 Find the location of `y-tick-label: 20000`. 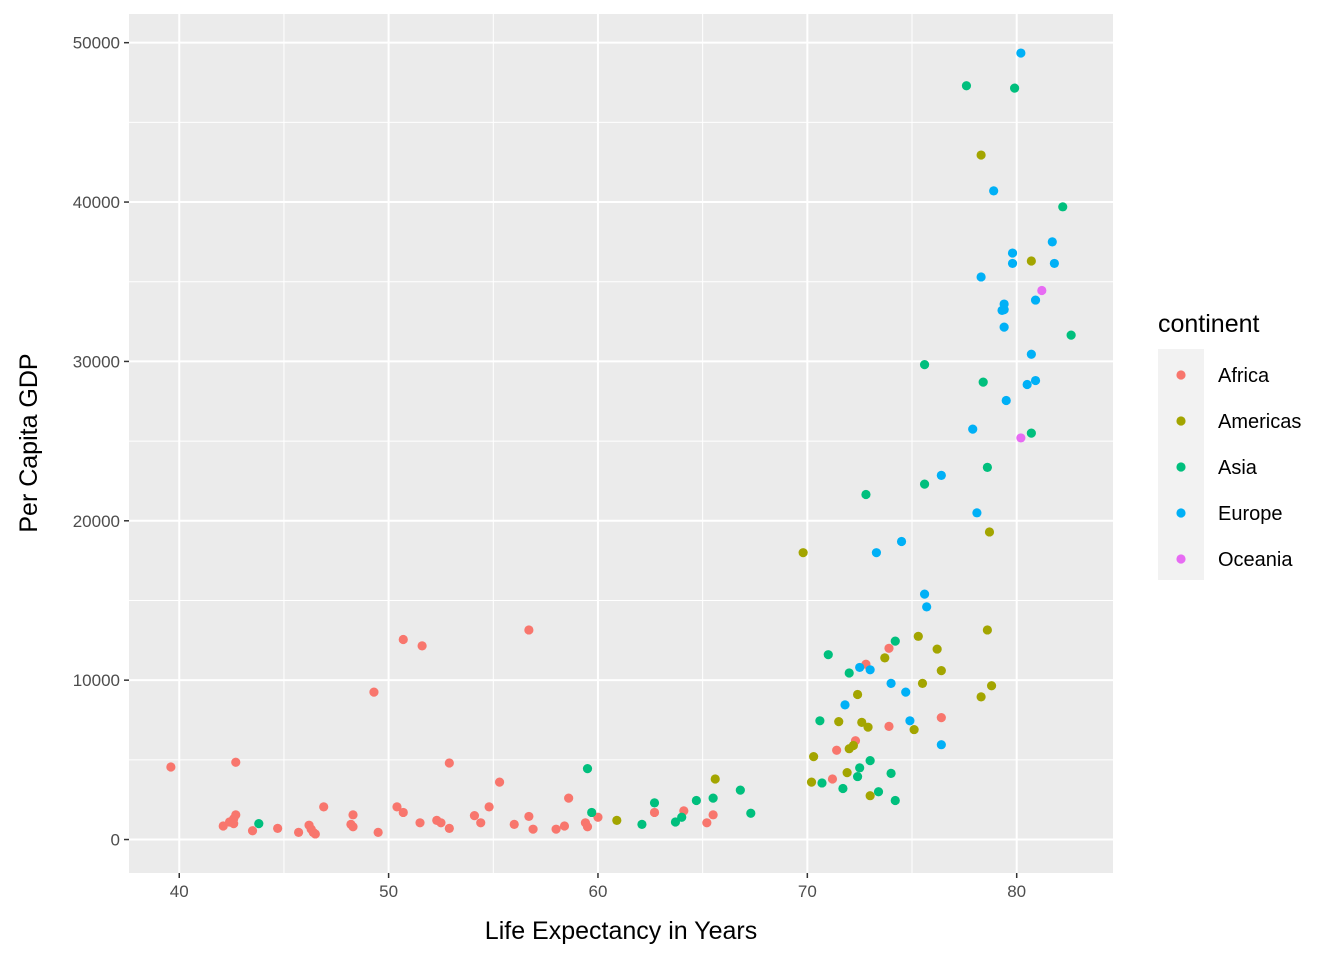

y-tick-label: 20000 is located at coordinates (96, 521).